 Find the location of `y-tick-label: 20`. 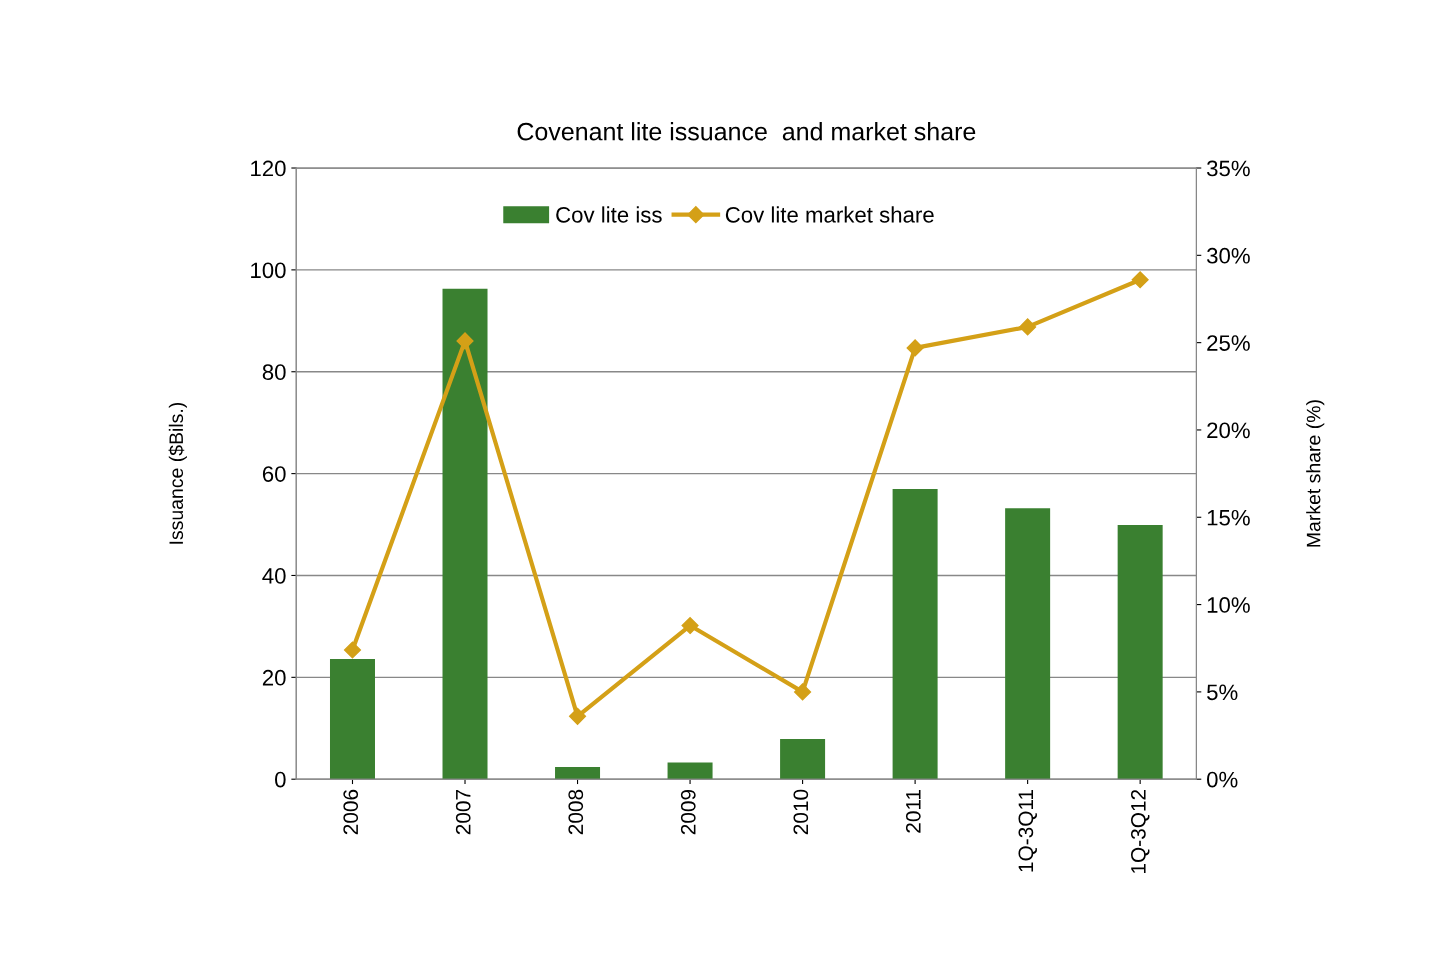

y-tick-label: 20 is located at coordinates (274, 677).